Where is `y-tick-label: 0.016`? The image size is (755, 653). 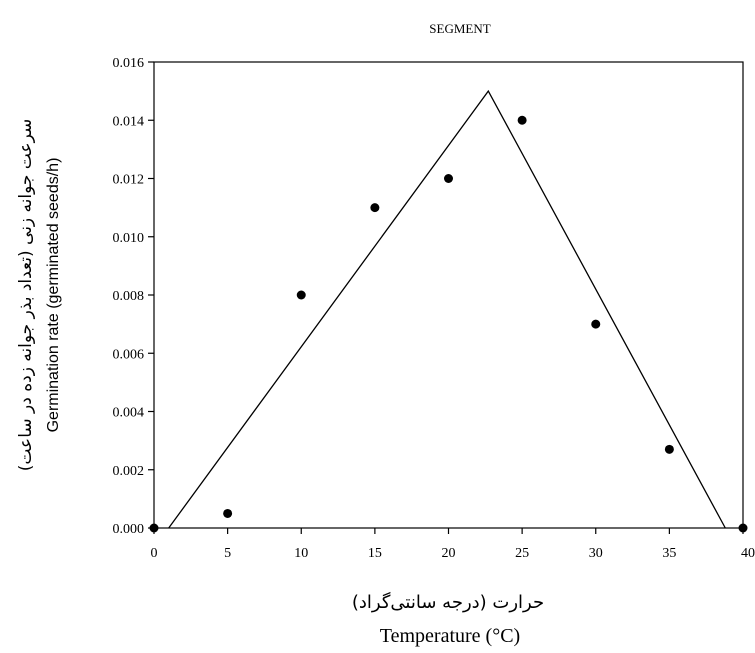
y-tick-label: 0.016 is located at coordinates (129, 63).